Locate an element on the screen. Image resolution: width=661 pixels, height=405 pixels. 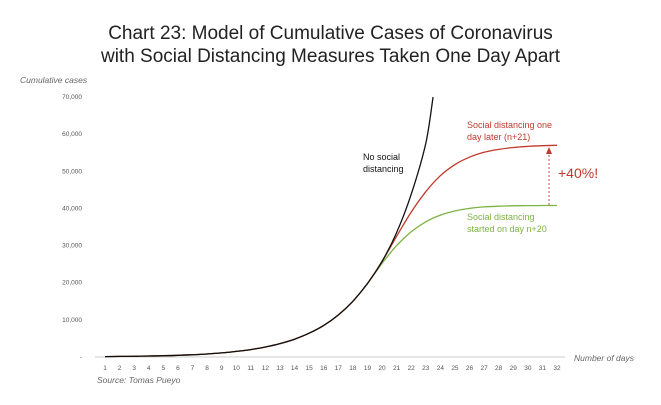
annotation-green-line2: started on day n+20 is located at coordinates (507, 229).